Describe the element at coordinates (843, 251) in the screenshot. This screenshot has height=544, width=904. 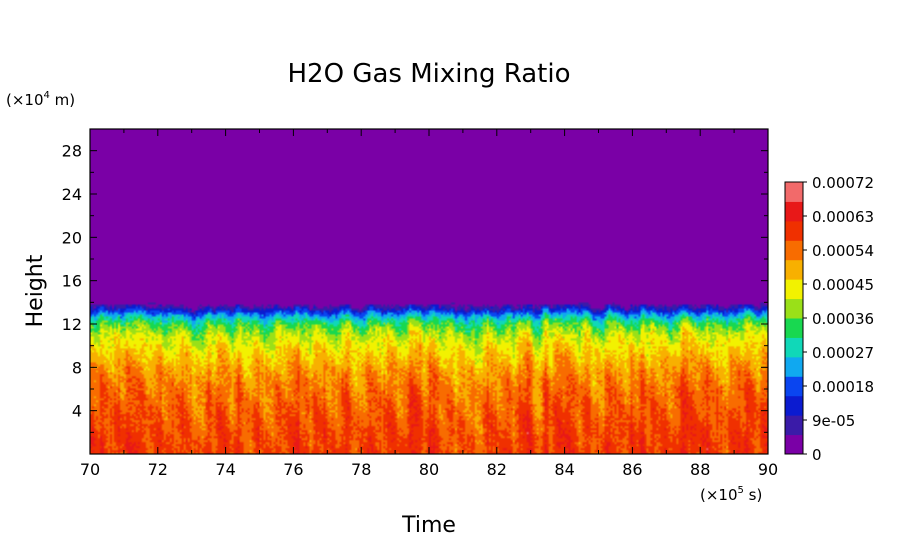
I see `colorbar-tick-label: 0.00054` at that location.